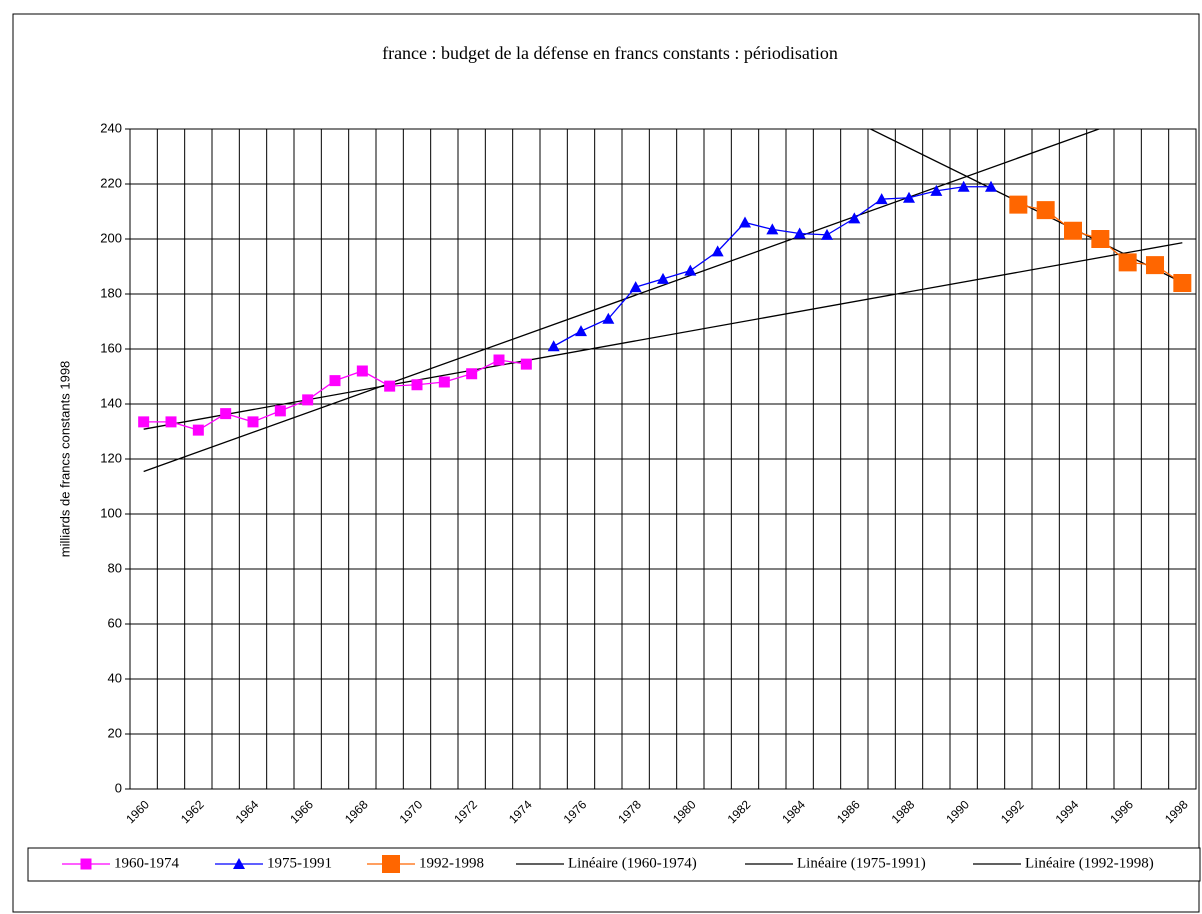  Describe the element at coordinates (861, 863) in the screenshot. I see `legend-label: Linéaire (1975-1991)` at that location.